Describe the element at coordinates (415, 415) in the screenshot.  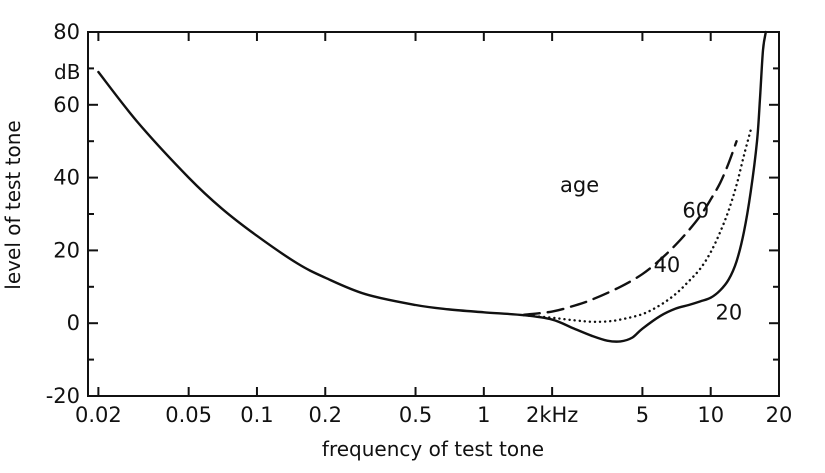
I see `x-tick-label: 0.5` at that location.